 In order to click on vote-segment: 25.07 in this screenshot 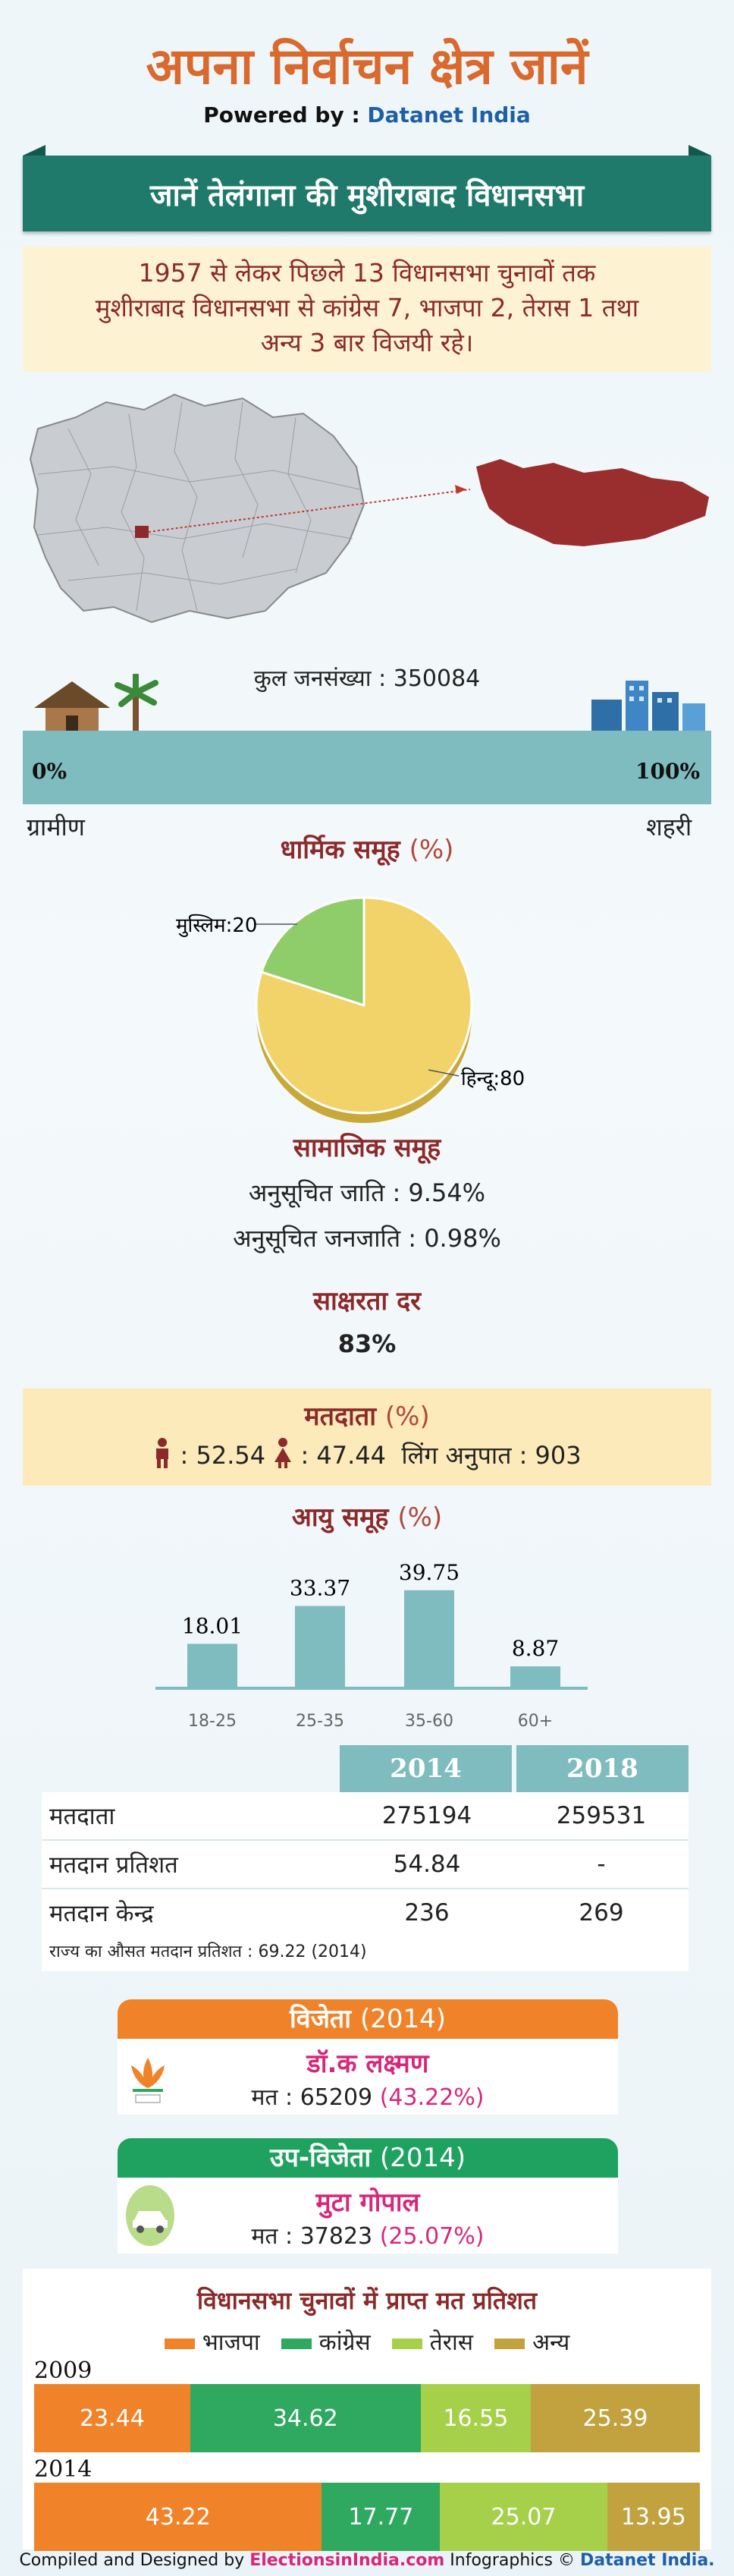, I will do `click(523, 2517)`.